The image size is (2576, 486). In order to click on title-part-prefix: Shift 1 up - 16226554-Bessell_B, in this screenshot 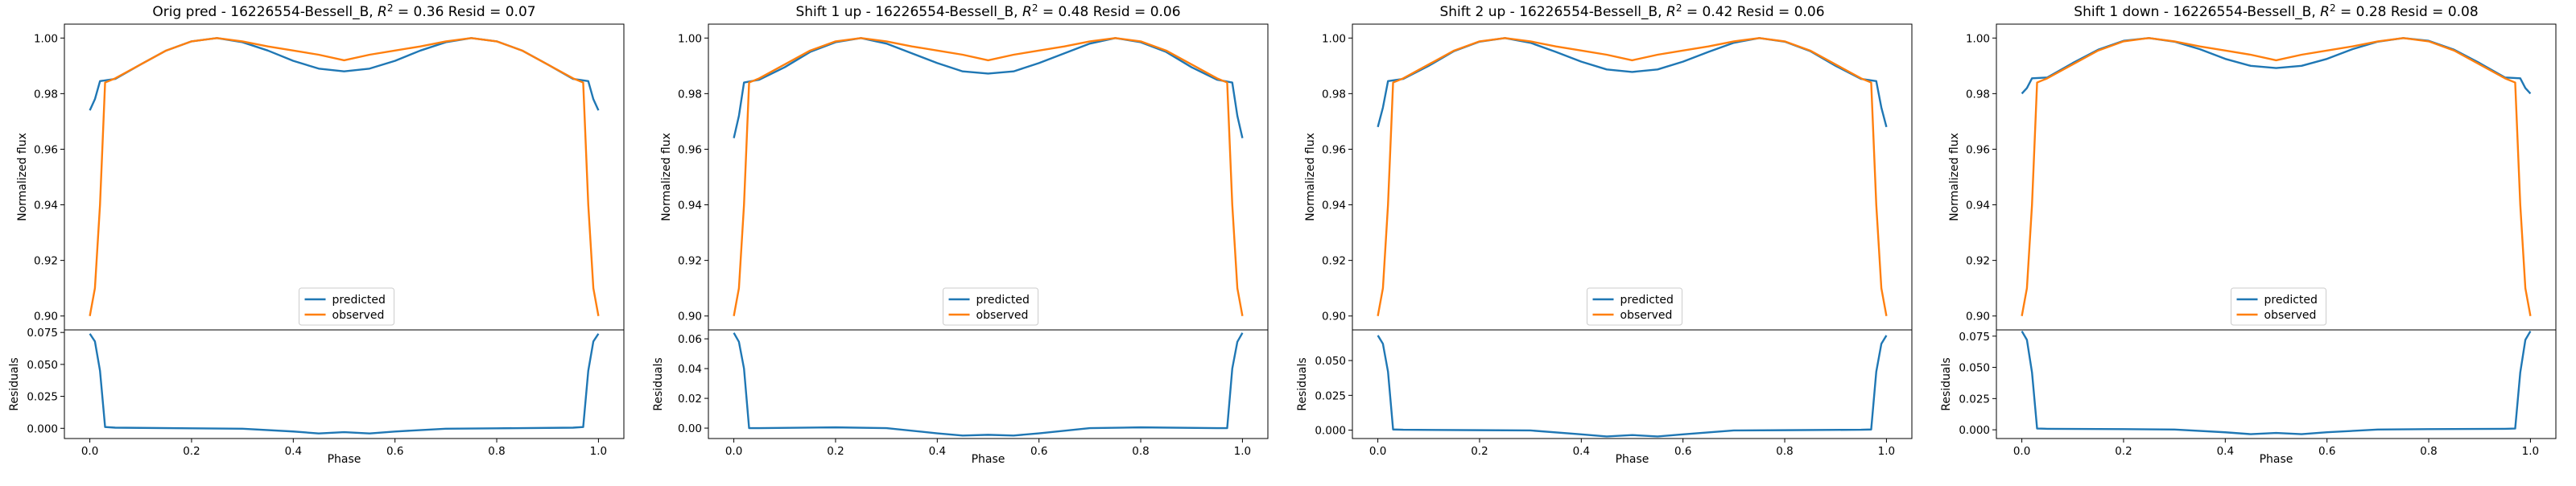, I will do `click(908, 12)`.